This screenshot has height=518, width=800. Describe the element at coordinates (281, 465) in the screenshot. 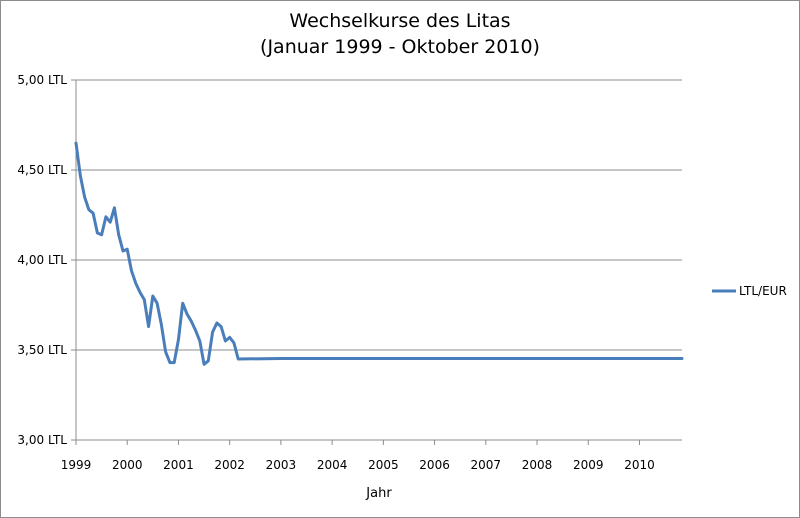

I see `x-tick-label: 2003` at that location.